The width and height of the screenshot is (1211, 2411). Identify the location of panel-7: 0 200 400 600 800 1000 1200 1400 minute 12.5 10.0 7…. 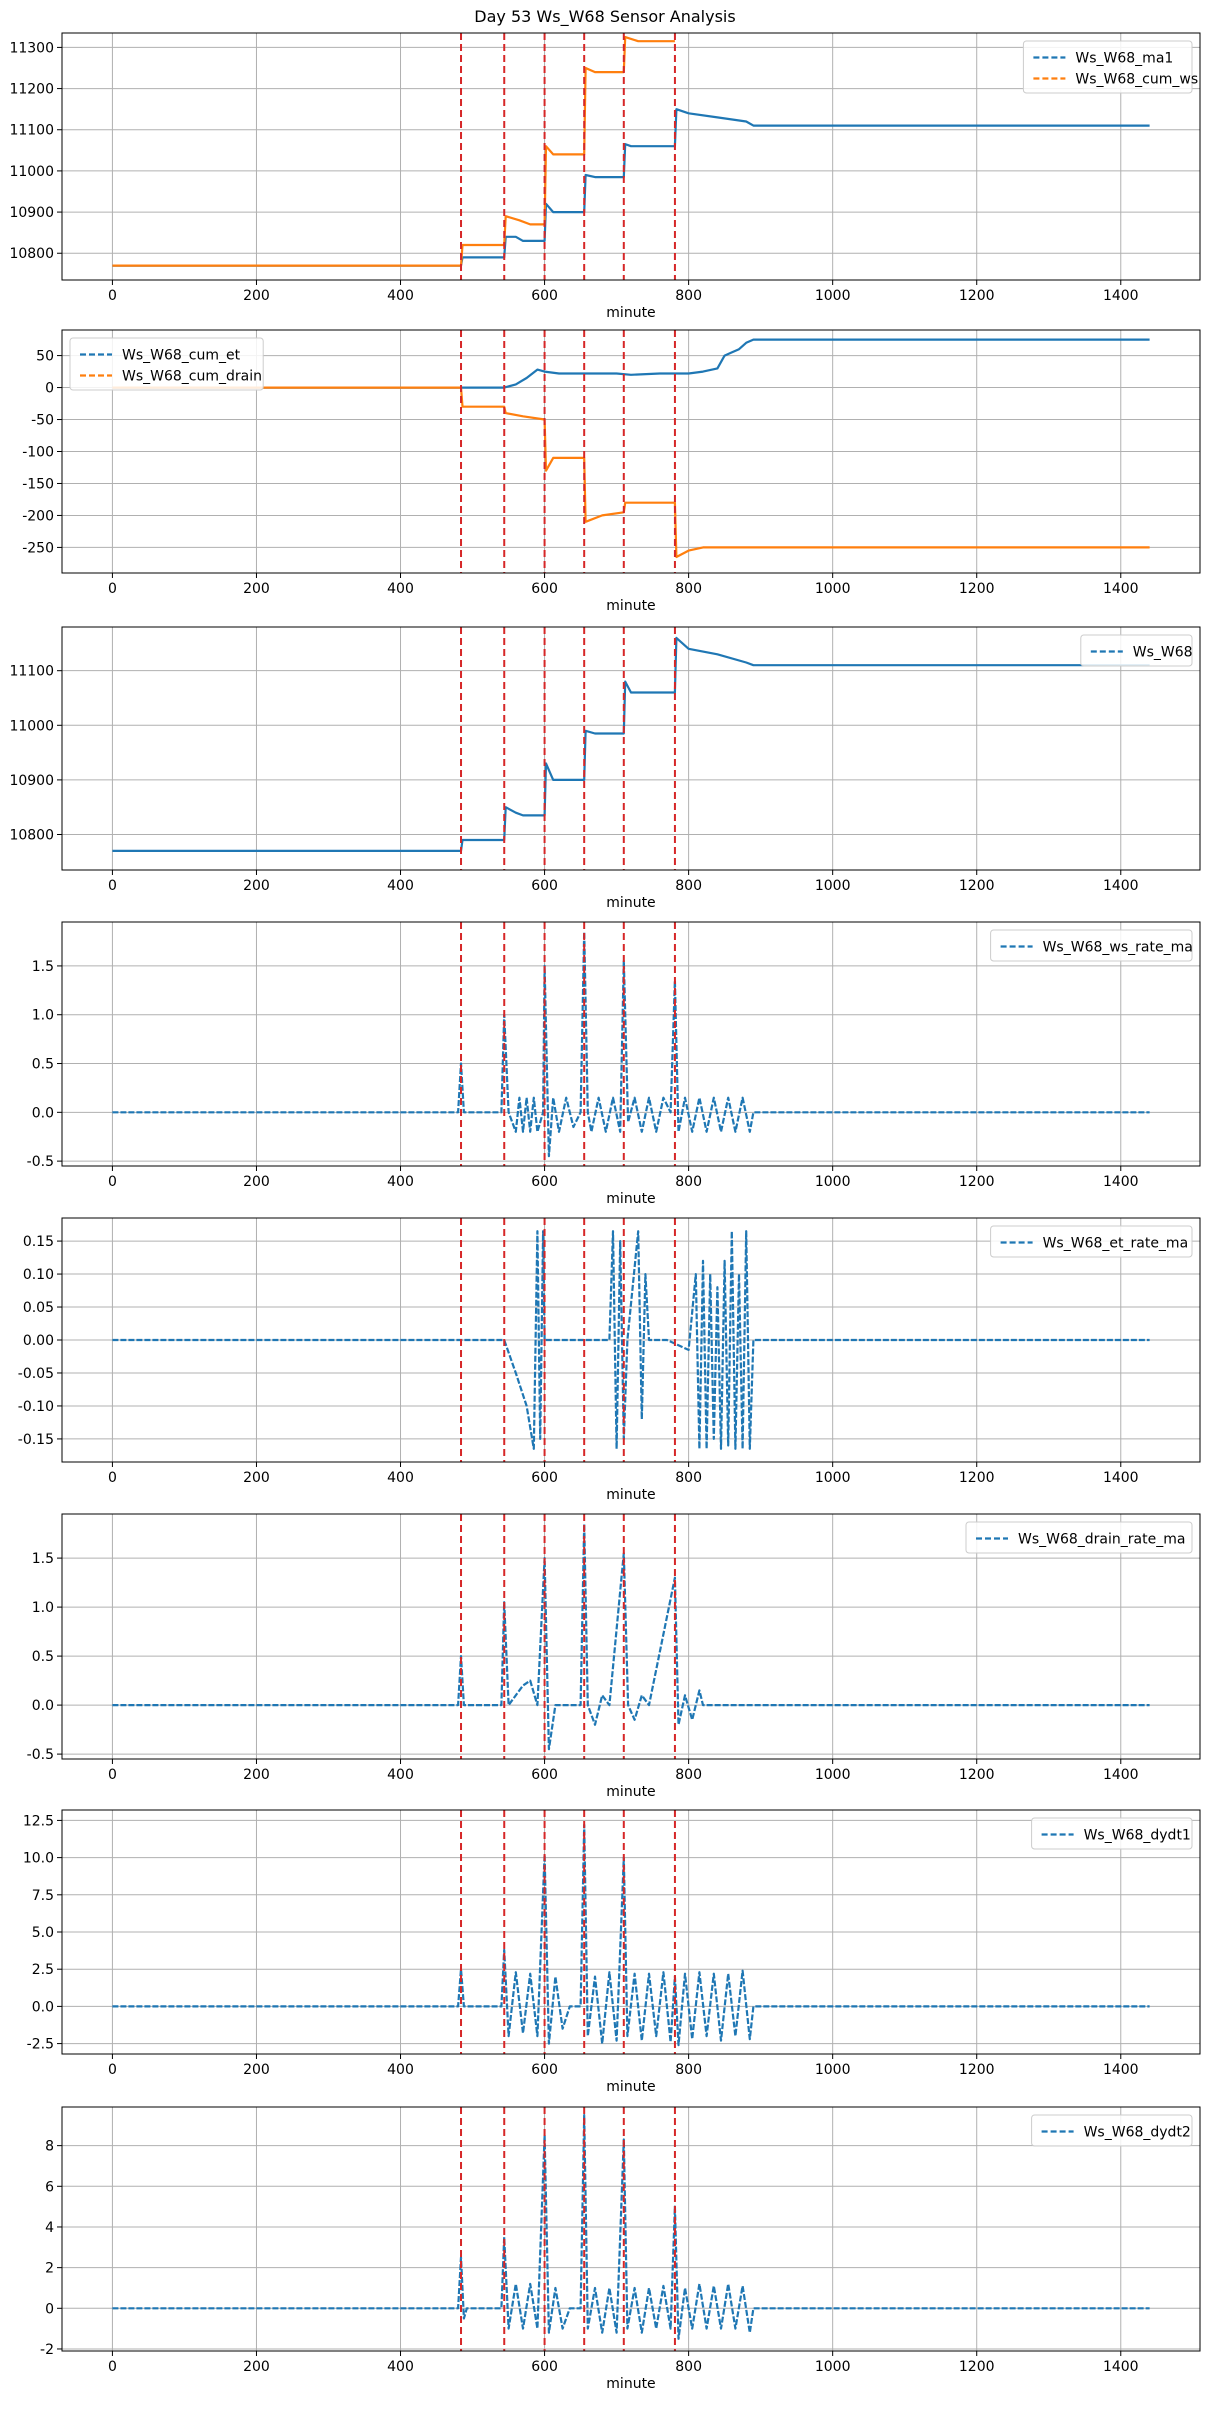
(612, 1952).